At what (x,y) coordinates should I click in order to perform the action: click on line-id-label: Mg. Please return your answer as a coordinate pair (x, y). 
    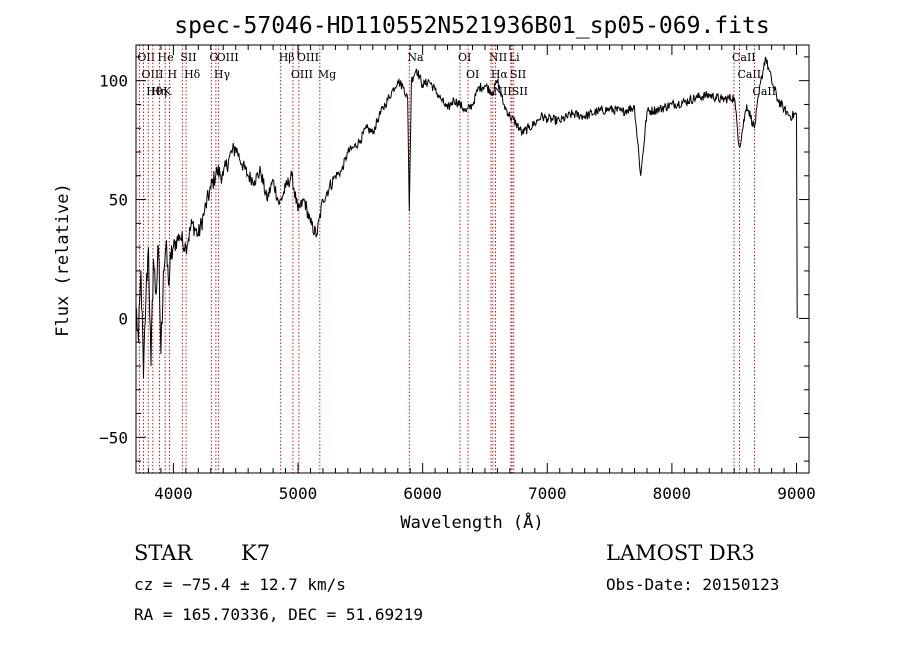
    Looking at the image, I should click on (327, 74).